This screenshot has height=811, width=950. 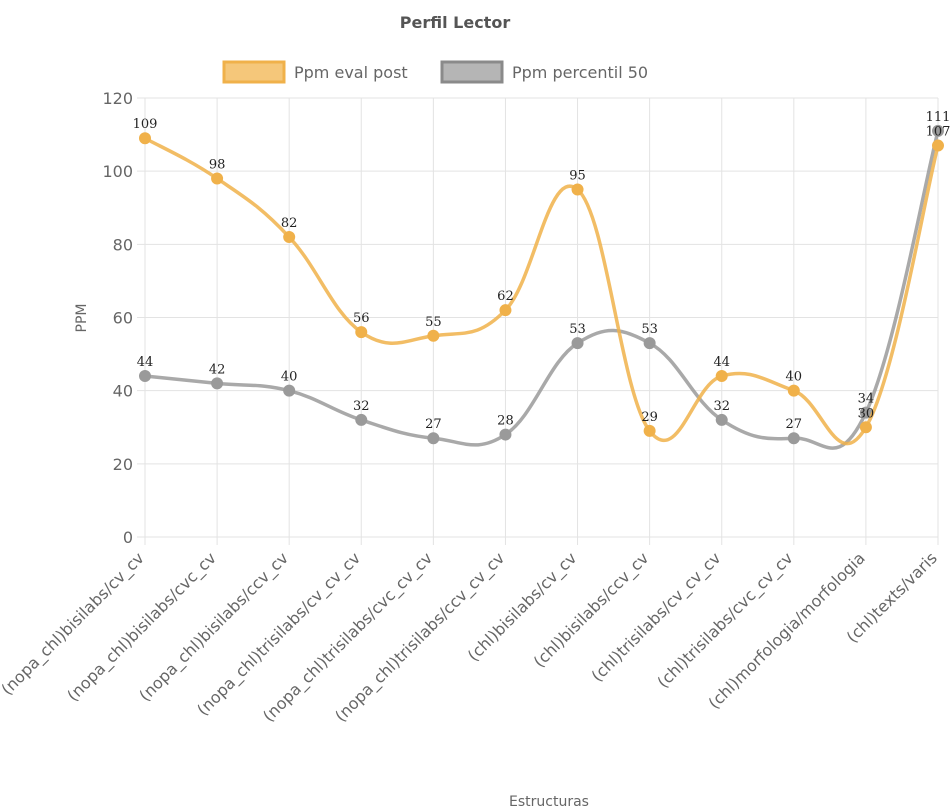 What do you see at coordinates (866, 399) in the screenshot?
I see `data-label: 34` at bounding box center [866, 399].